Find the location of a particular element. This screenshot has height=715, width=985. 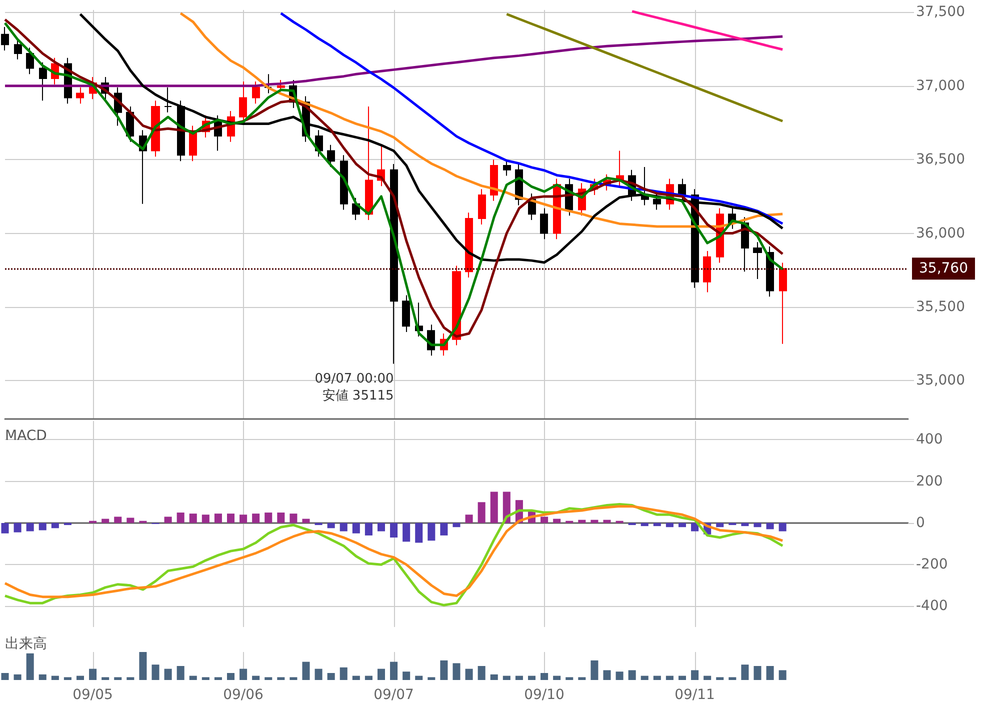

y-tick-label: 36,000 is located at coordinates (940, 233).